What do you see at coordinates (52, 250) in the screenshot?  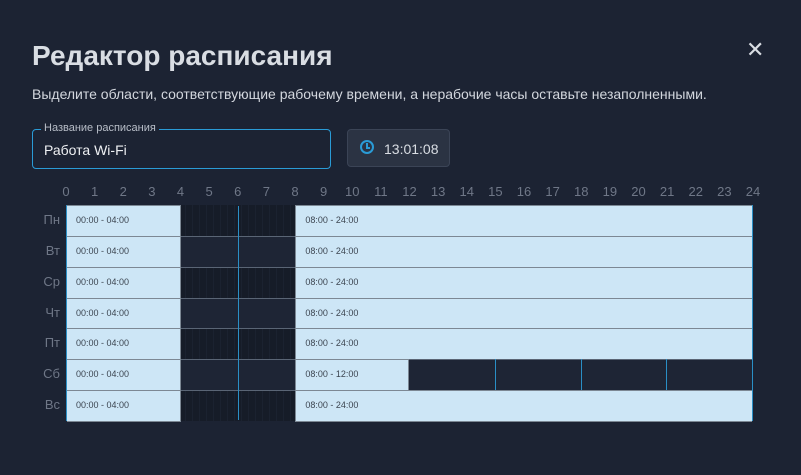 I see `day-label: Вт` at bounding box center [52, 250].